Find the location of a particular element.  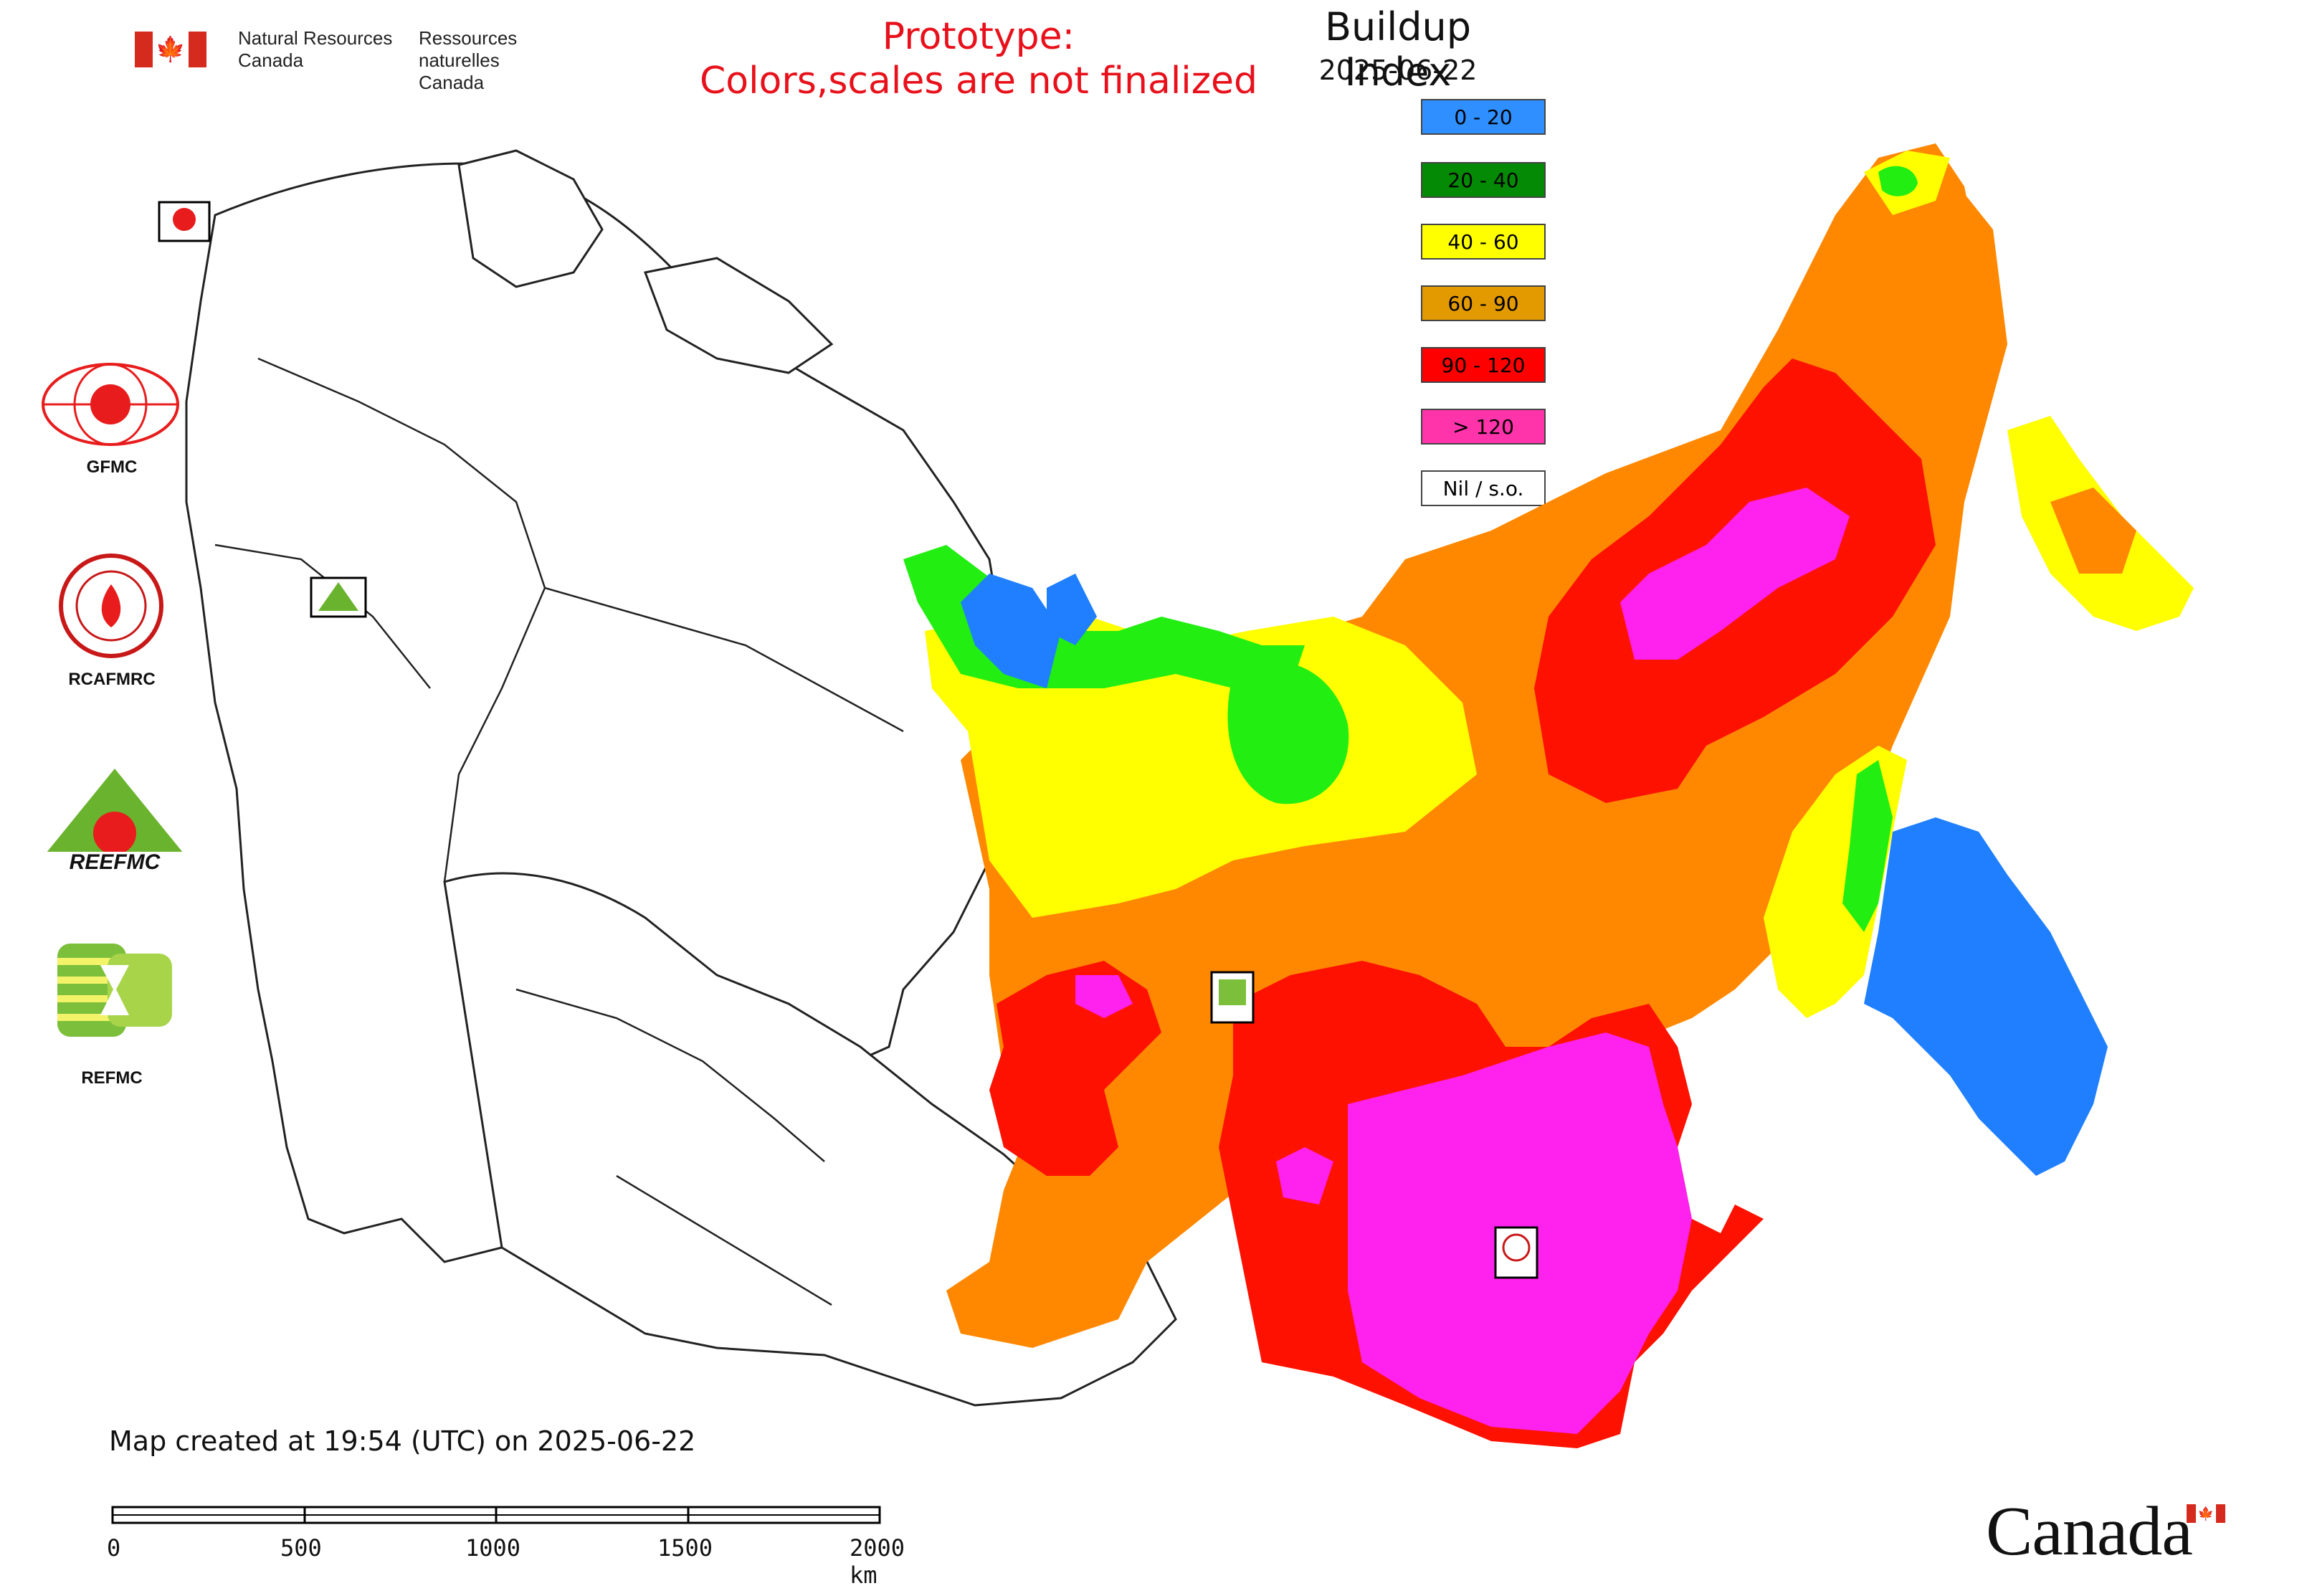

rcafmrc-label: RCAFMRC is located at coordinates (112, 679).